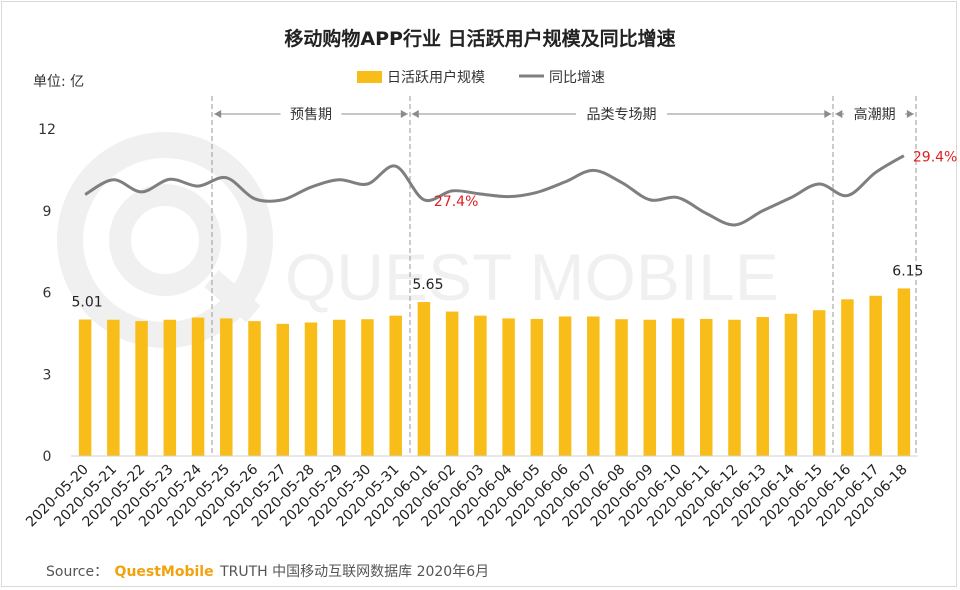  I want to click on chart-title: 移动购物APP行业 日活跃用户规模及同比增速, so click(479, 38).